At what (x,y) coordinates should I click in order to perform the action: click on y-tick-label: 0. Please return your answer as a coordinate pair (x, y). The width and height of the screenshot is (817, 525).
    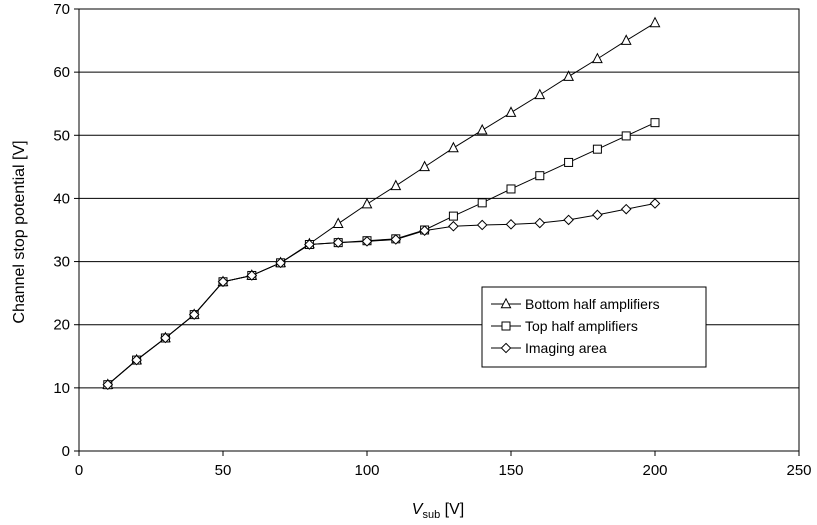
    Looking at the image, I should click on (66, 451).